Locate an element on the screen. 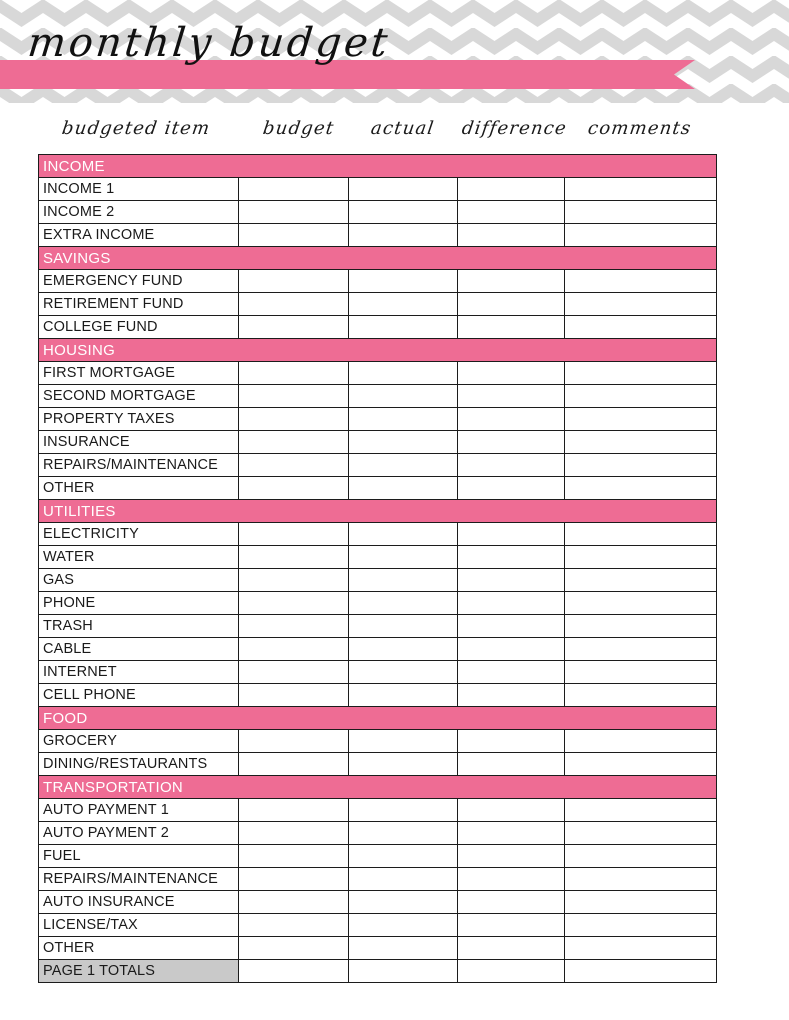 The image size is (789, 1020). food-grocery-budget-cell is located at coordinates (293, 741).